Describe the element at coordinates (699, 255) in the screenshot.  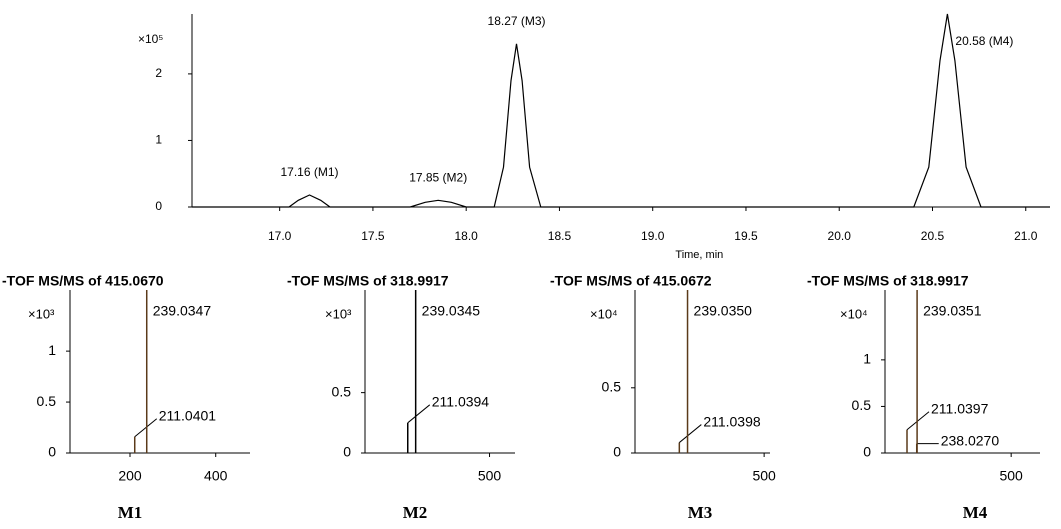
I see `x-axis-label: Time, min` at that location.